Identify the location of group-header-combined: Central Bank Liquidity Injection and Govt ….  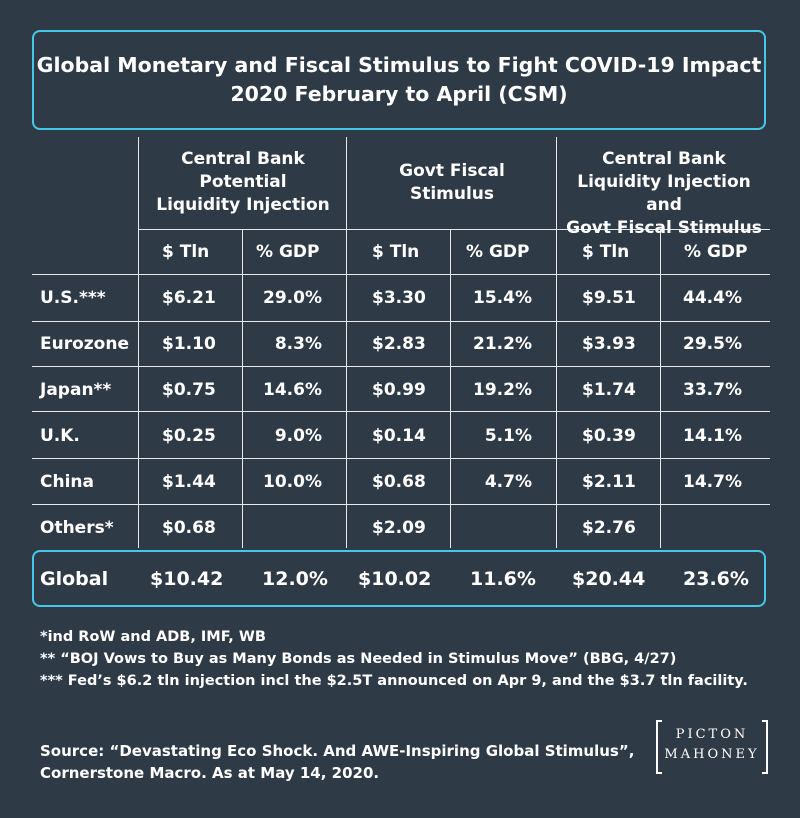
(664, 193).